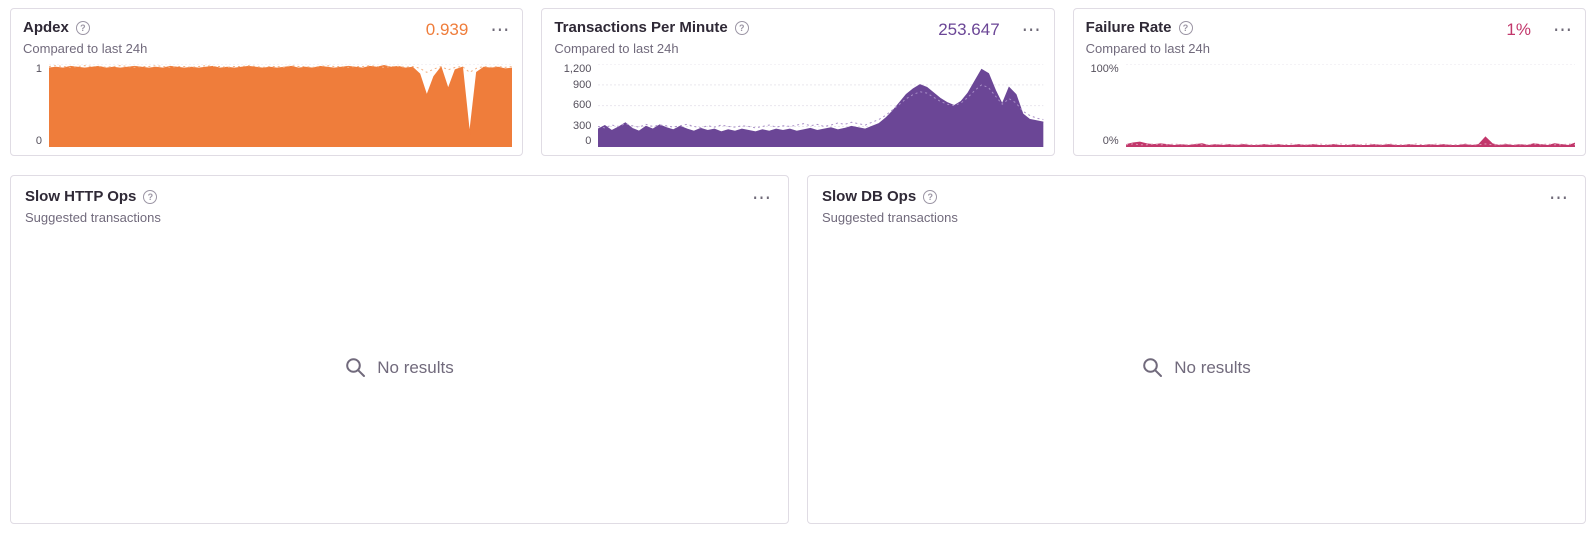 The image size is (1596, 544). Describe the element at coordinates (1518, 29) in the screenshot. I see `failure-rate-value: 1%` at that location.